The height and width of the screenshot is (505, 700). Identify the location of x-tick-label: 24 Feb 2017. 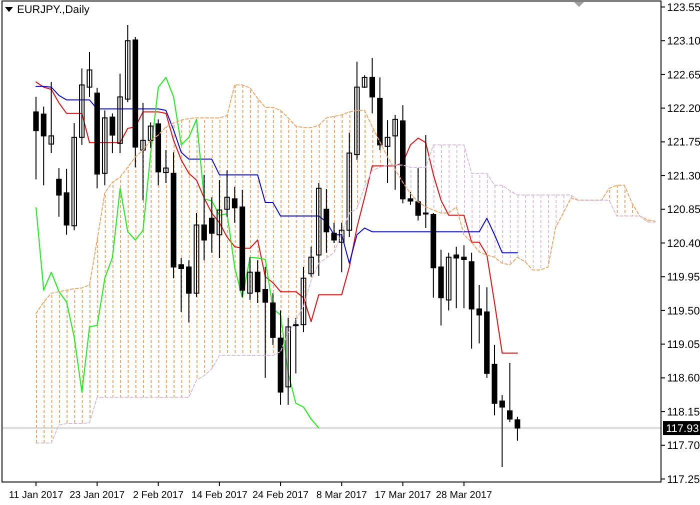
(281, 495).